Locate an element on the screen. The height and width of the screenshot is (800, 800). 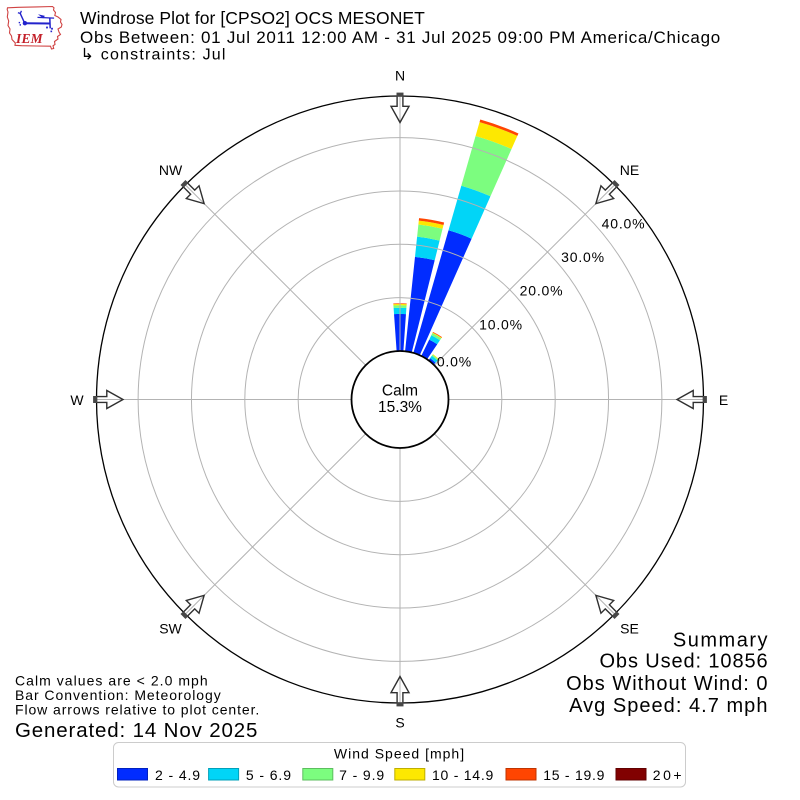
svg-text: 10 - 14.9 is located at coordinates (463, 775).